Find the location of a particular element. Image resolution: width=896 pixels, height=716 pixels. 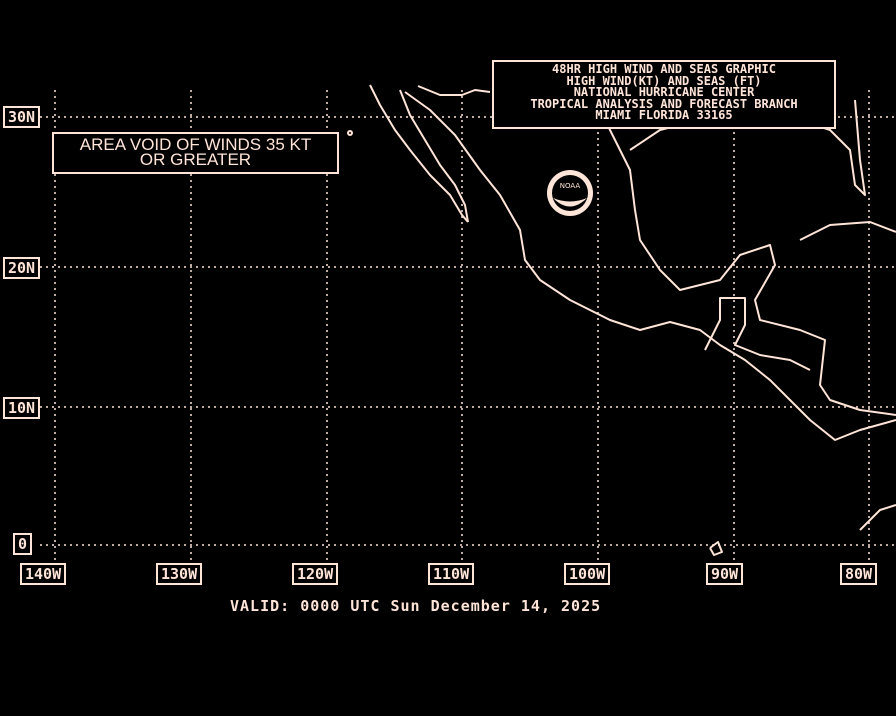

galapagos is located at coordinates (716, 548).